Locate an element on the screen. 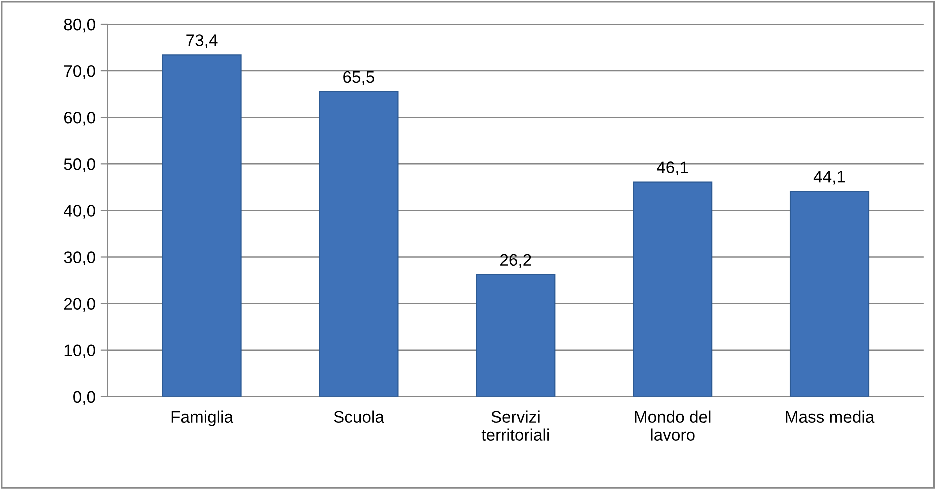  data-label: 65,5 is located at coordinates (359, 78).